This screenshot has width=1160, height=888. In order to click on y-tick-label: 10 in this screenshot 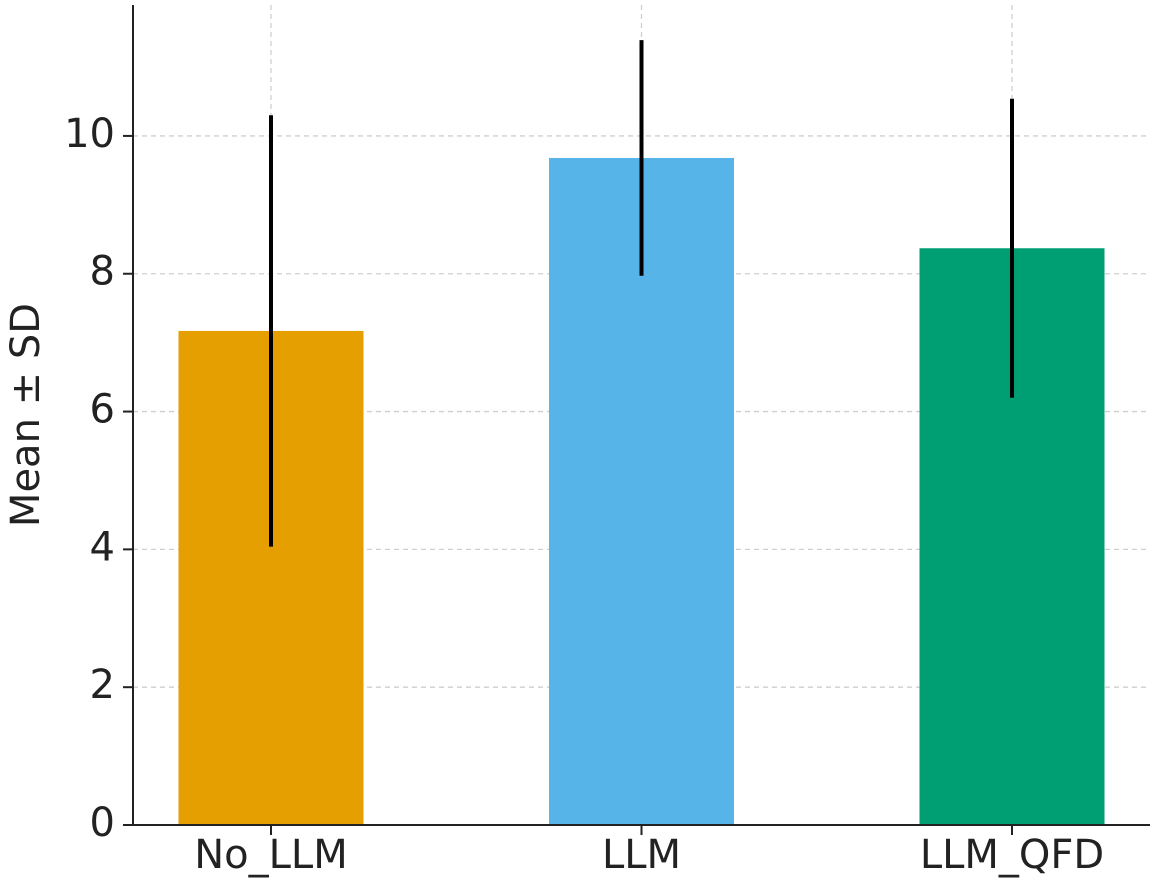, I will do `click(89, 134)`.